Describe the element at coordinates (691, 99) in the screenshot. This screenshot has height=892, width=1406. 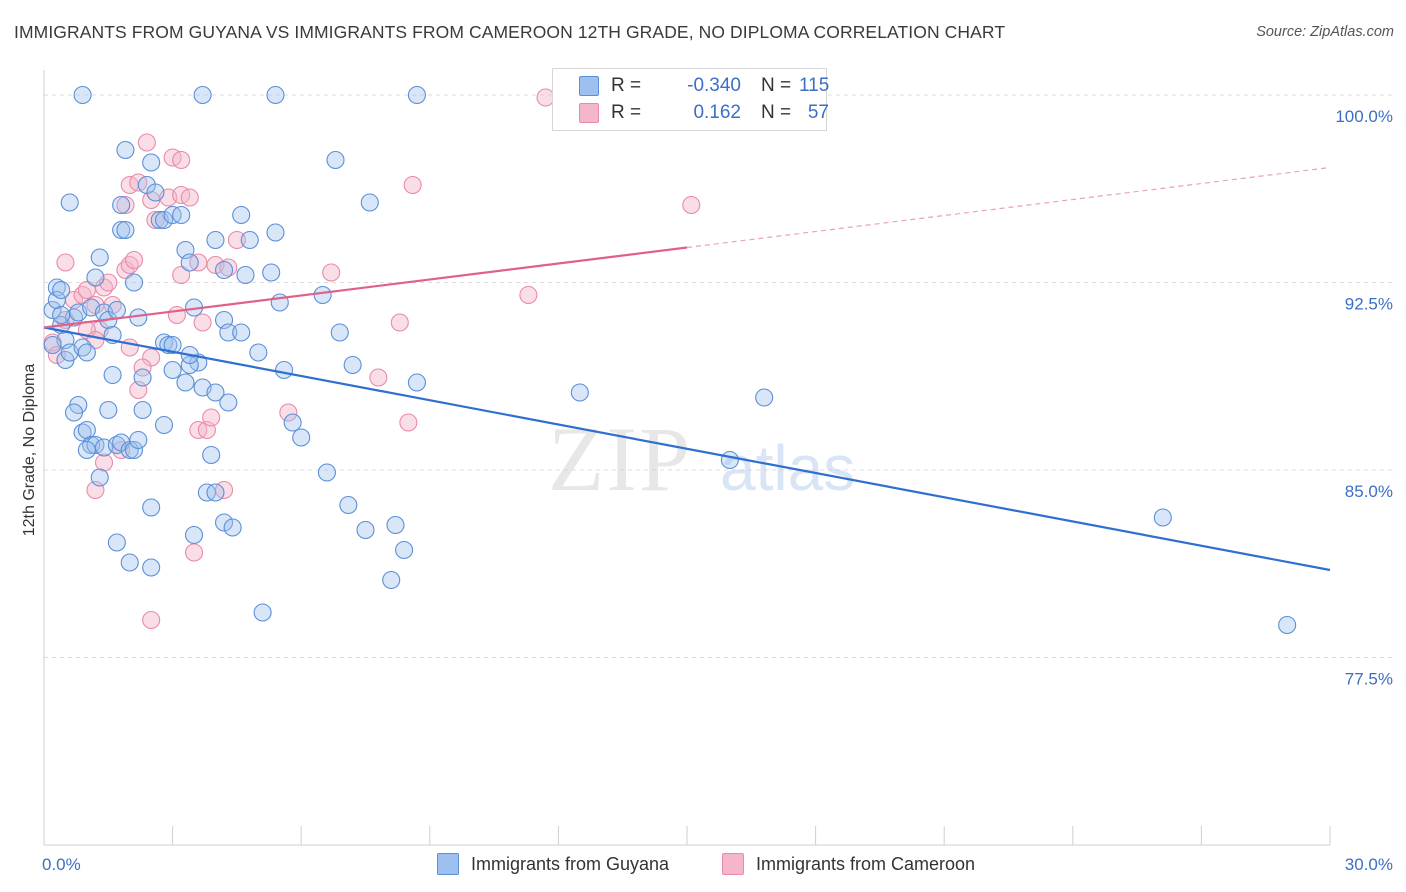
I see `correlation-legend: R = -0.340 N = 115 R = 0.162 N = 57` at that location.